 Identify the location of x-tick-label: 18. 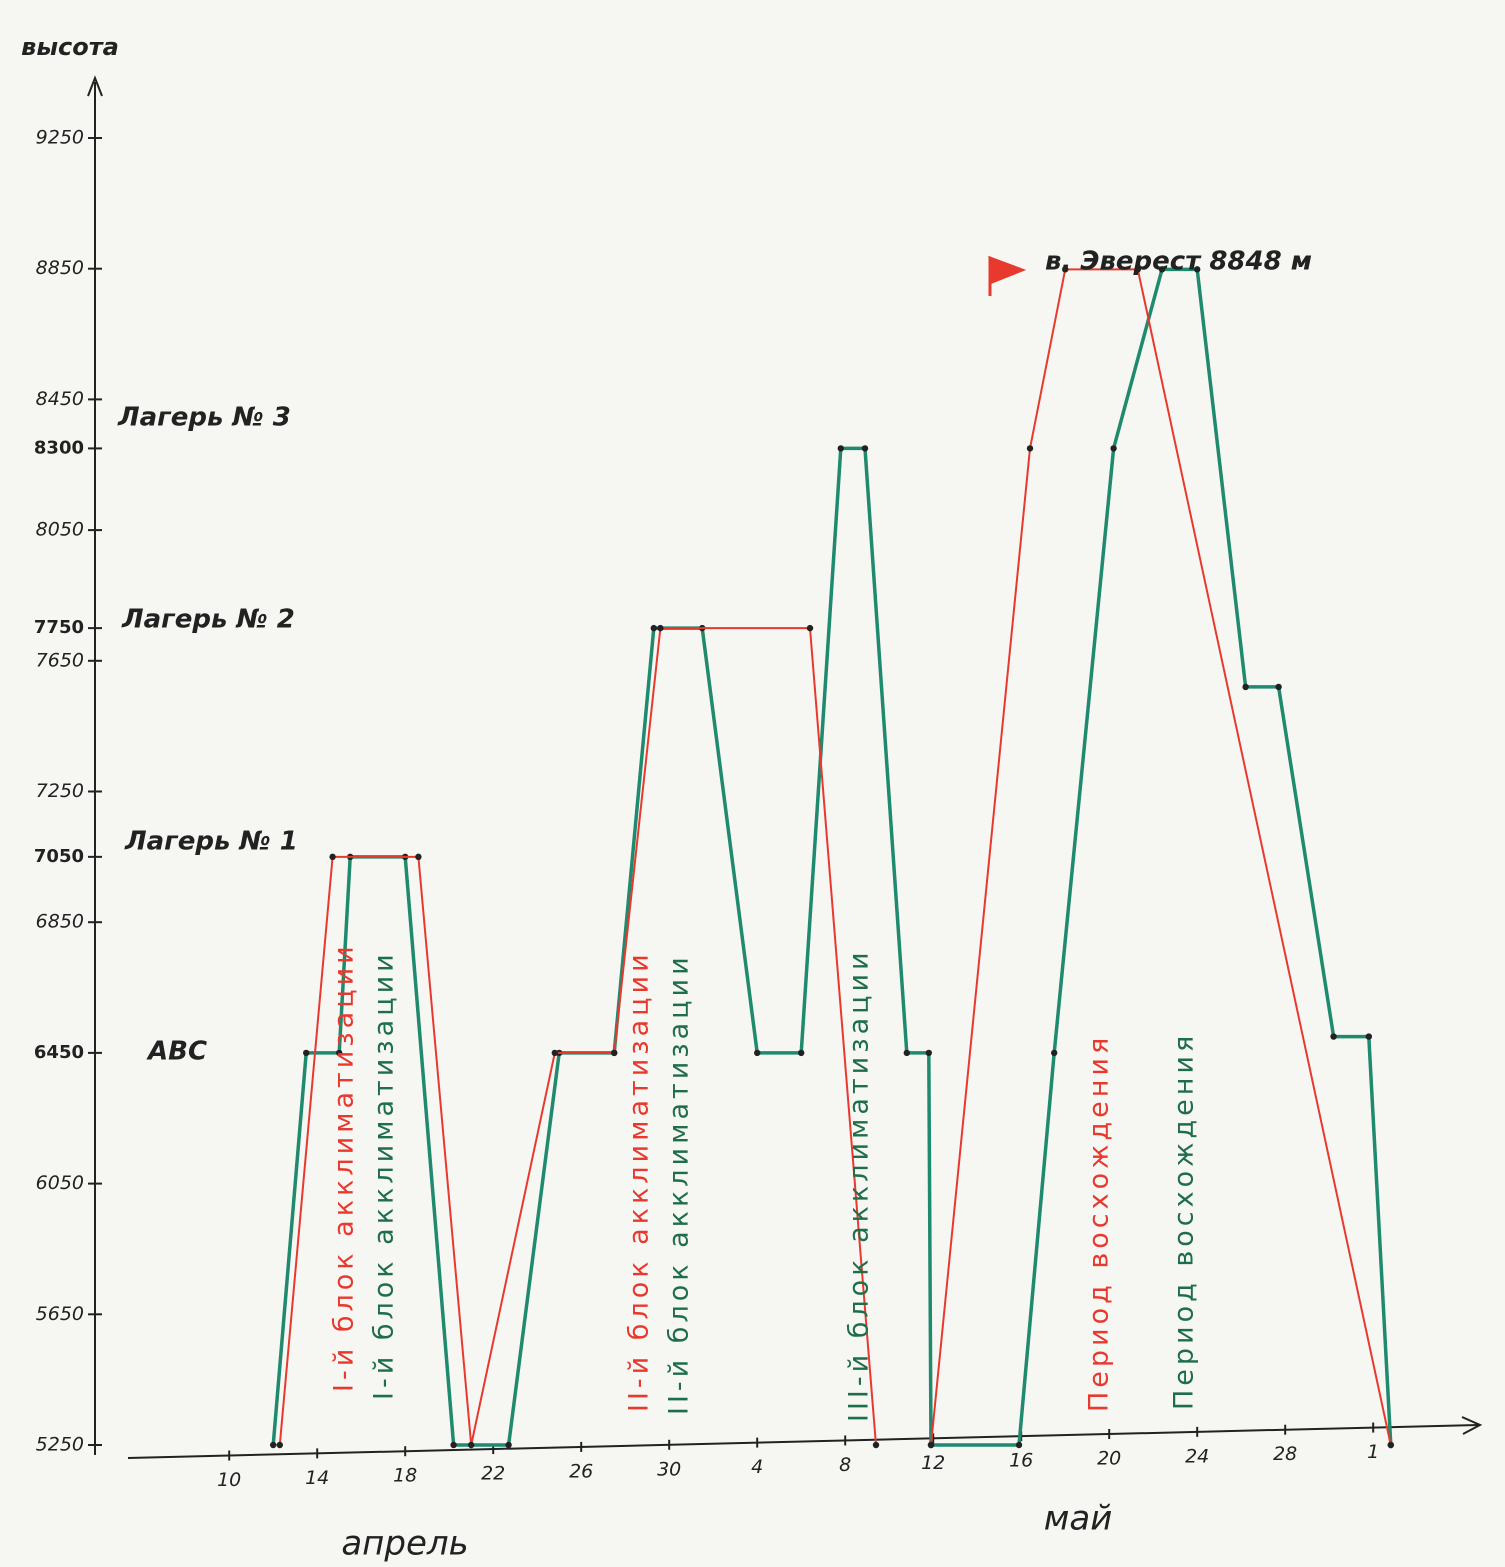
(405, 1476).